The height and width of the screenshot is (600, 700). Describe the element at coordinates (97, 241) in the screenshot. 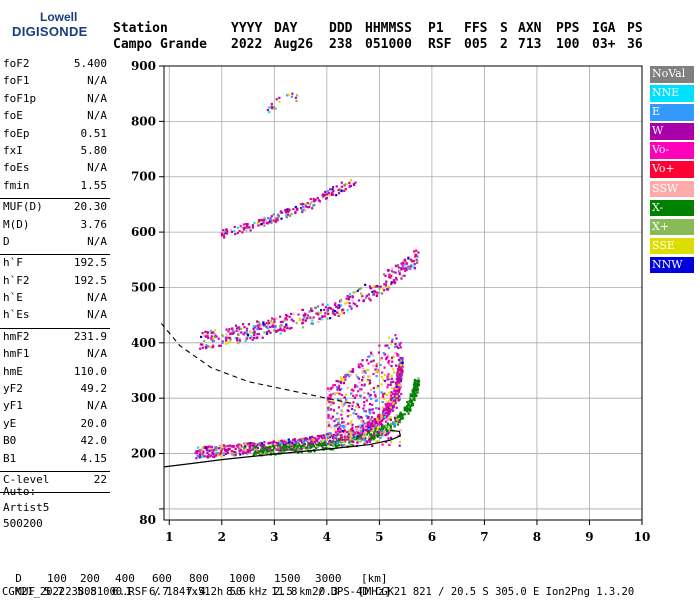

I see `param-value: N/A` at that location.